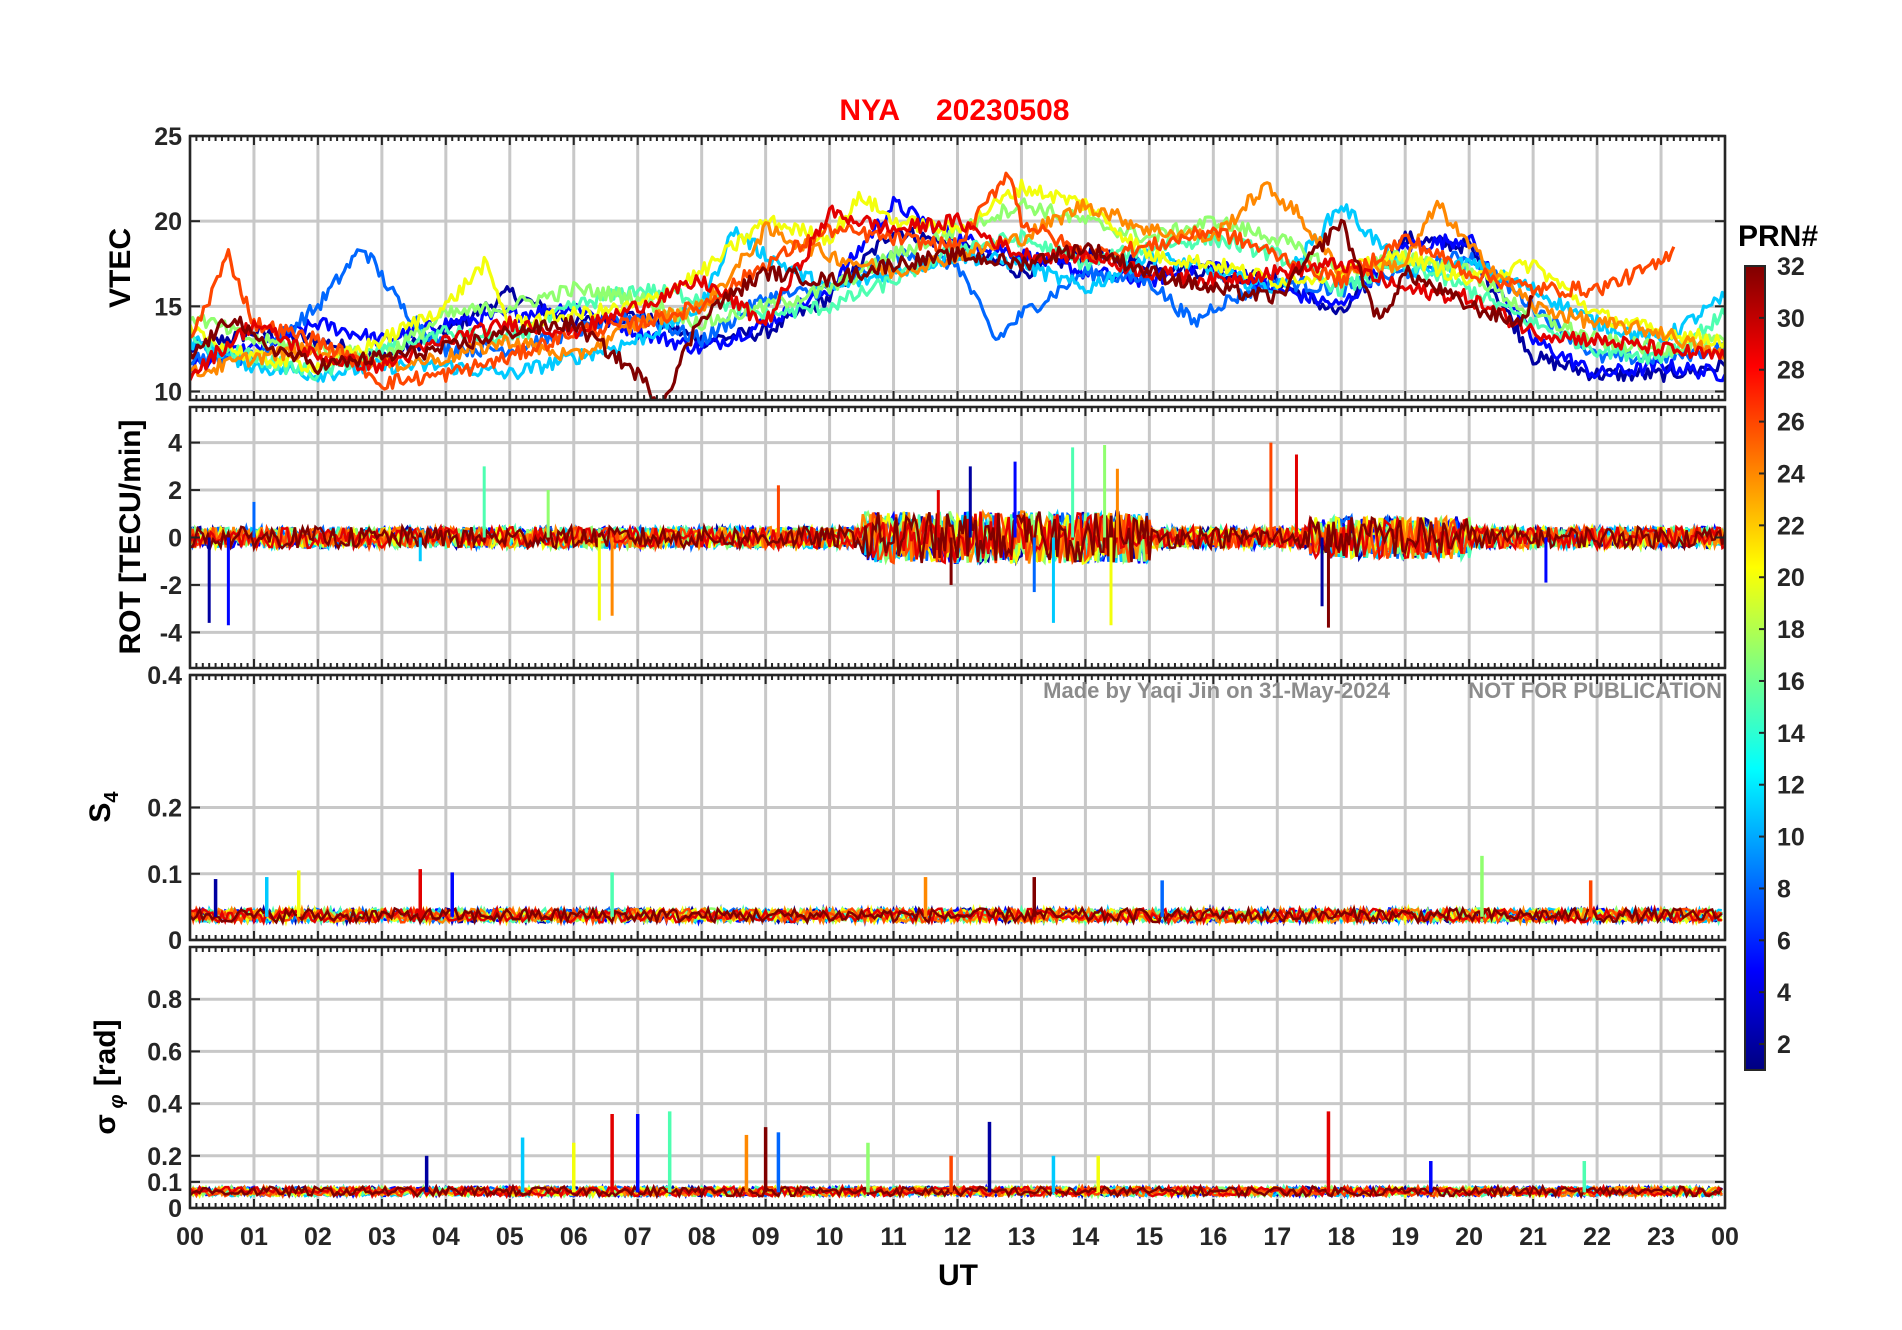 This screenshot has width=1902, height=1330. Describe the element at coordinates (1784, 1045) in the screenshot. I see `colorbar-tick-label: 2` at that location.